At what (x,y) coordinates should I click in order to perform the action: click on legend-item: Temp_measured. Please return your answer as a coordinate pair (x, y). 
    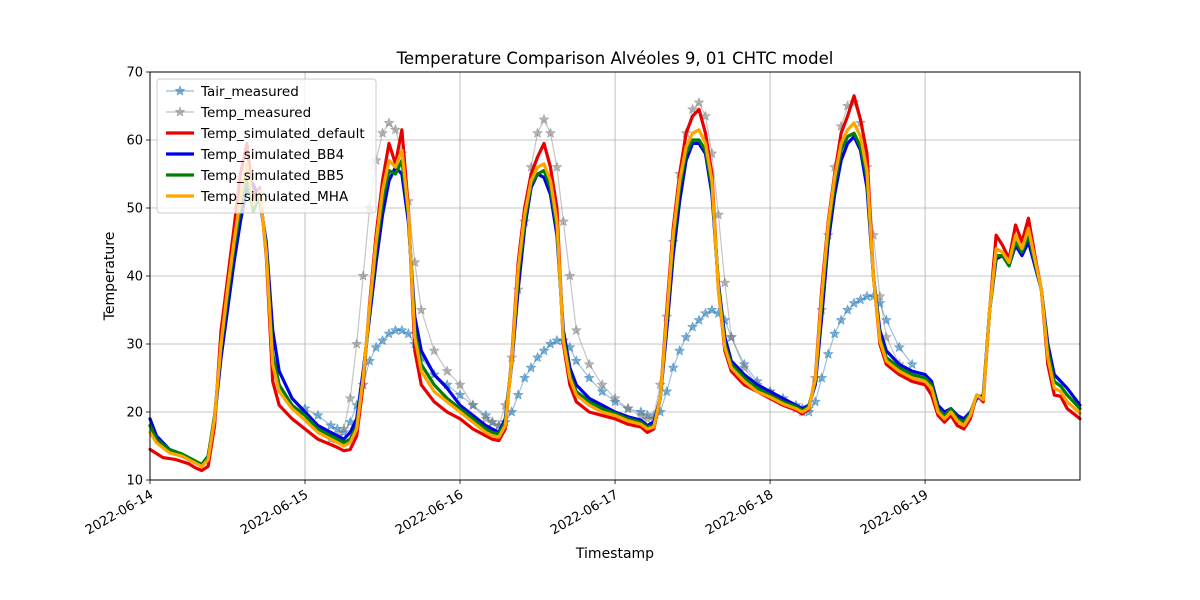
    Looking at the image, I should click on (238, 113).